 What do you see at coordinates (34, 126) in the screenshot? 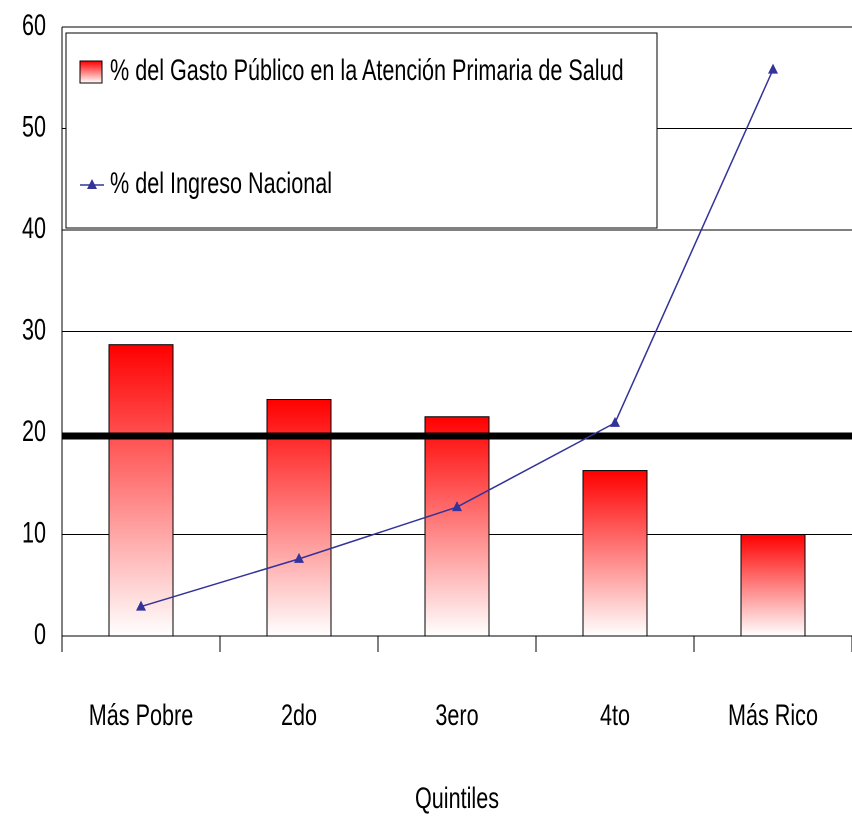
I see `y-tick-label: 50` at bounding box center [34, 126].